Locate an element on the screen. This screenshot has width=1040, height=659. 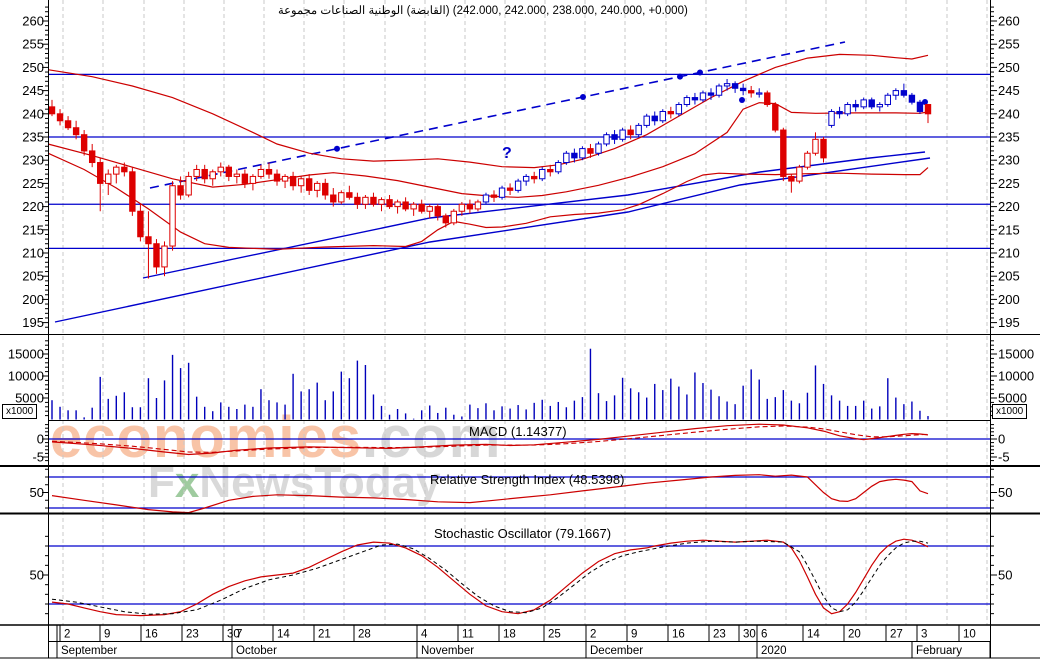
svg-text: 23 is located at coordinates (719, 635).